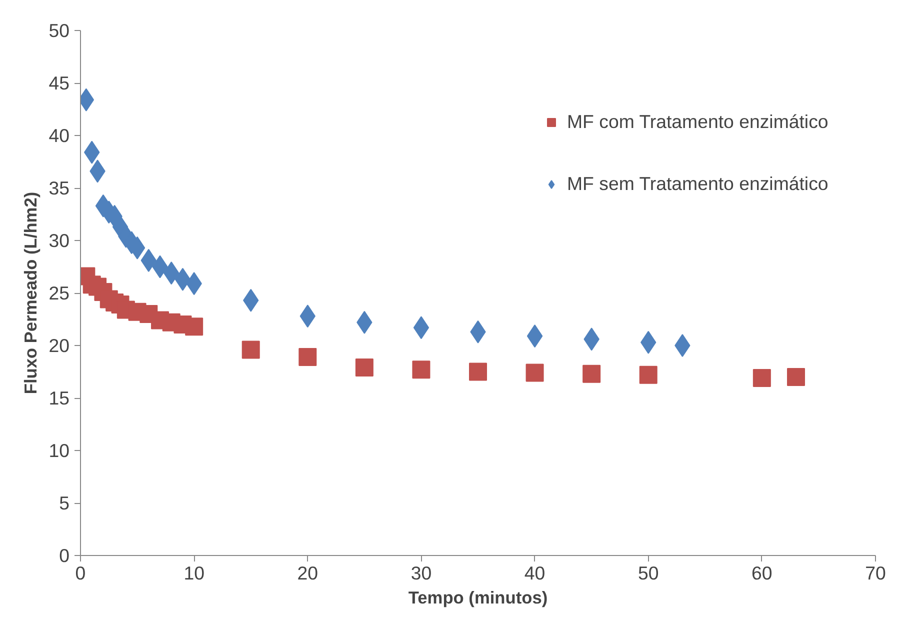  What do you see at coordinates (64, 555) in the screenshot?
I see `y-tick-label: 0` at bounding box center [64, 555].